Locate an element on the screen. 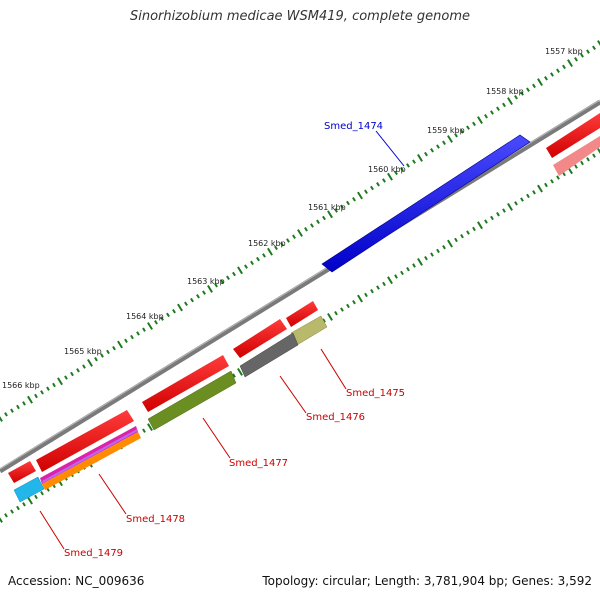 This screenshot has height=600, width=600. label-smed-1479: Smed_1479 is located at coordinates (93, 553).